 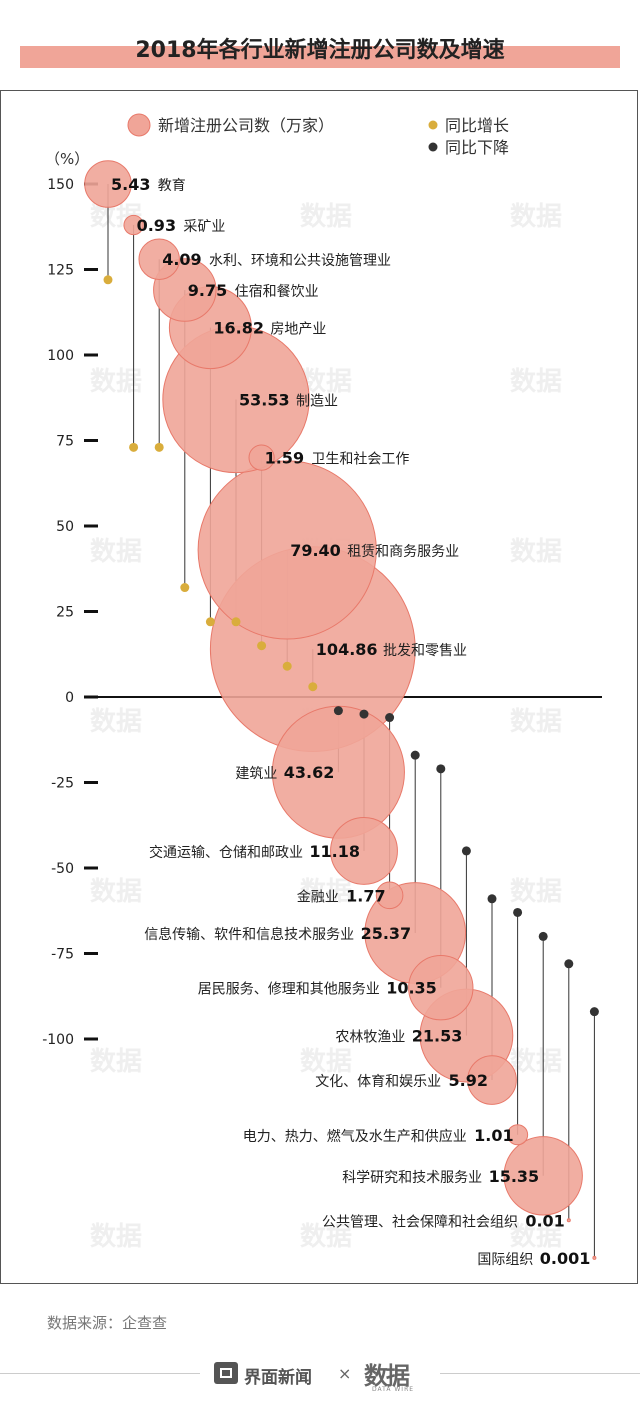 What do you see at coordinates (62, 869) in the screenshot?
I see `y-tick-label: -50` at bounding box center [62, 869].